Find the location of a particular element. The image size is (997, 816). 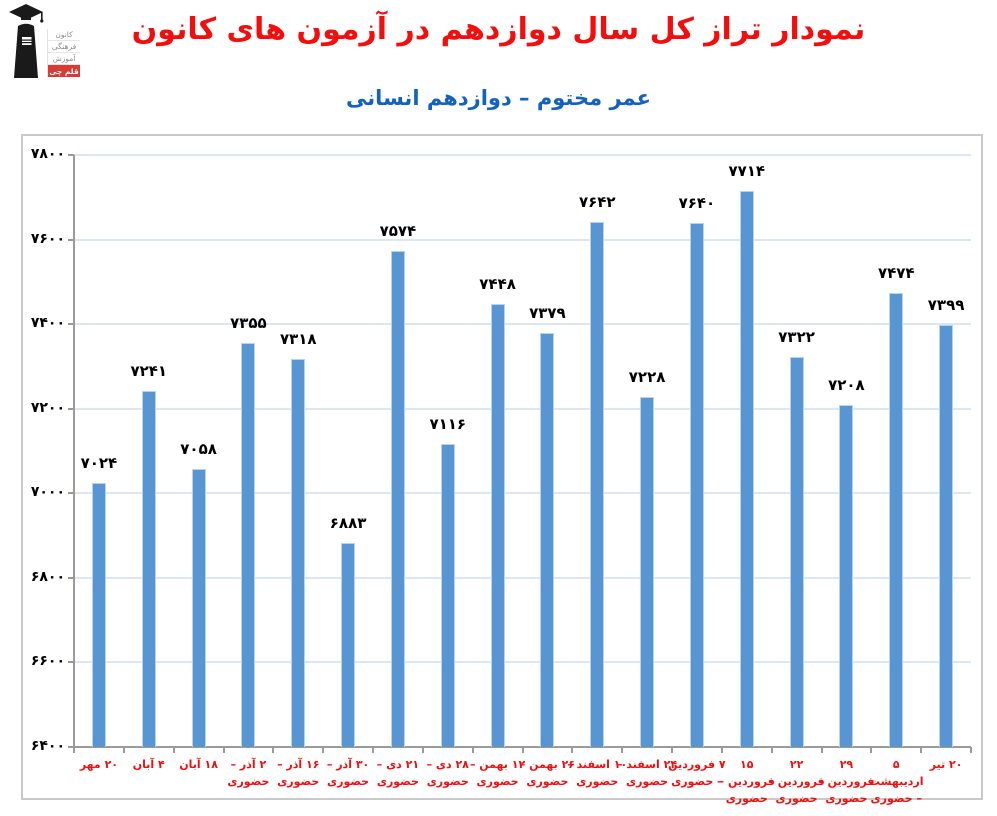

x-axis-category-label-1: ۲۰ مهر is located at coordinates (98, 764).